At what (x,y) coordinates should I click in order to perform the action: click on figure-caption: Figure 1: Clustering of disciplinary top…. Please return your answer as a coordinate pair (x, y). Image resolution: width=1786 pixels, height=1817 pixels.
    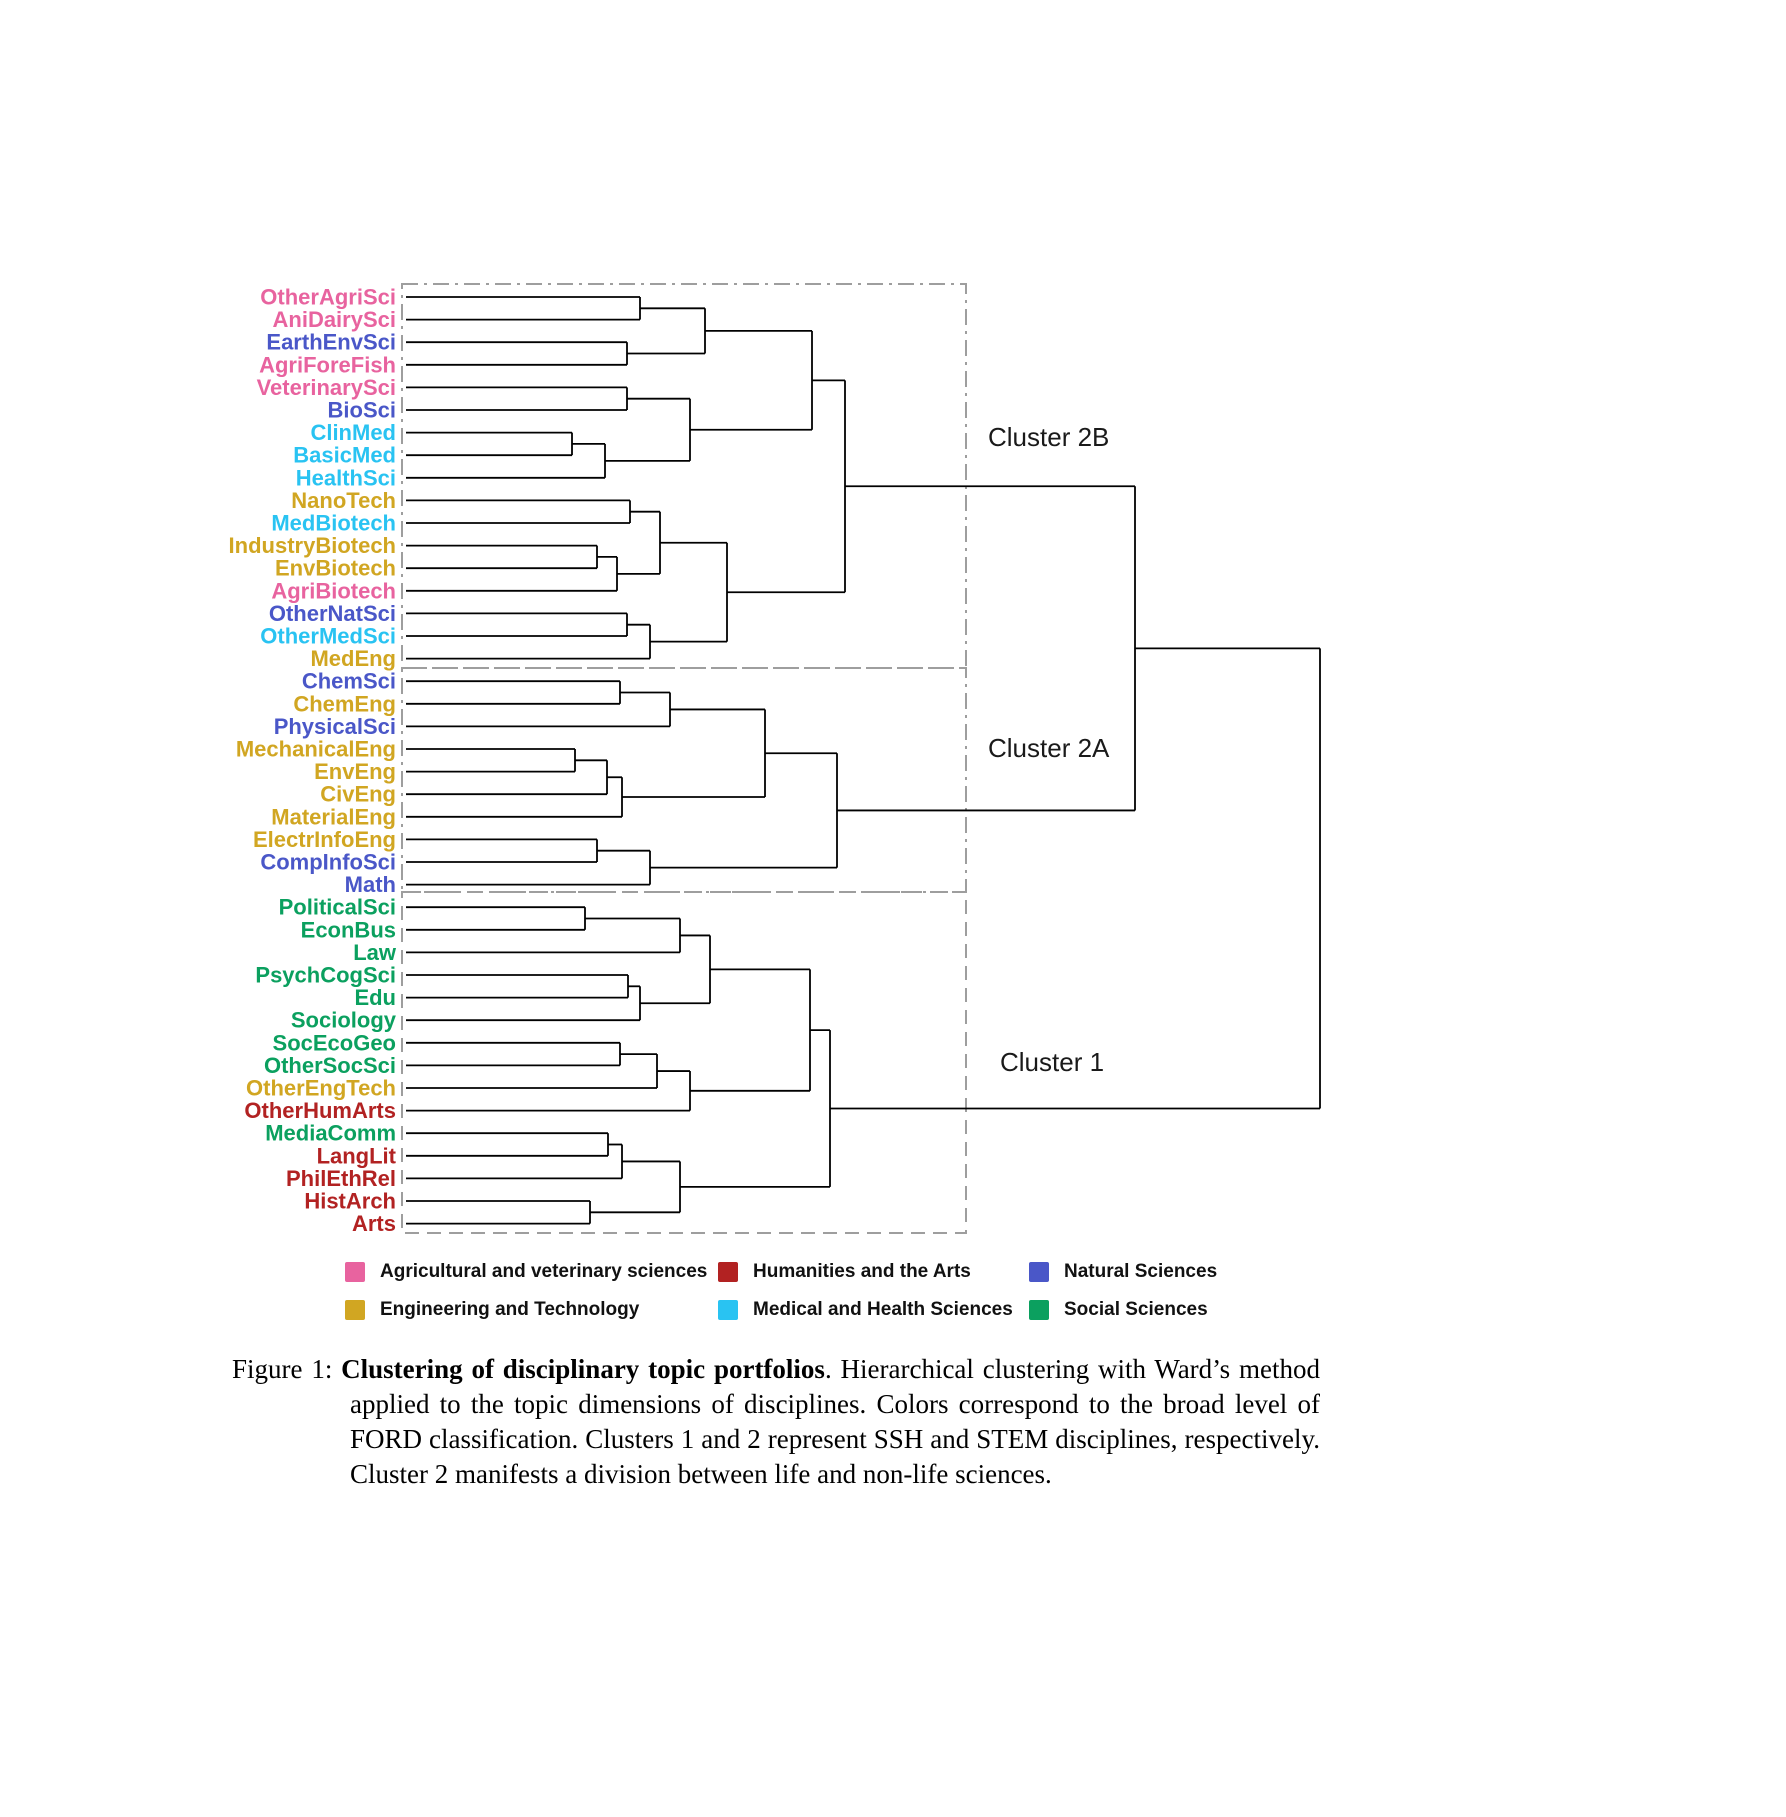
    Looking at the image, I should click on (776, 1422).